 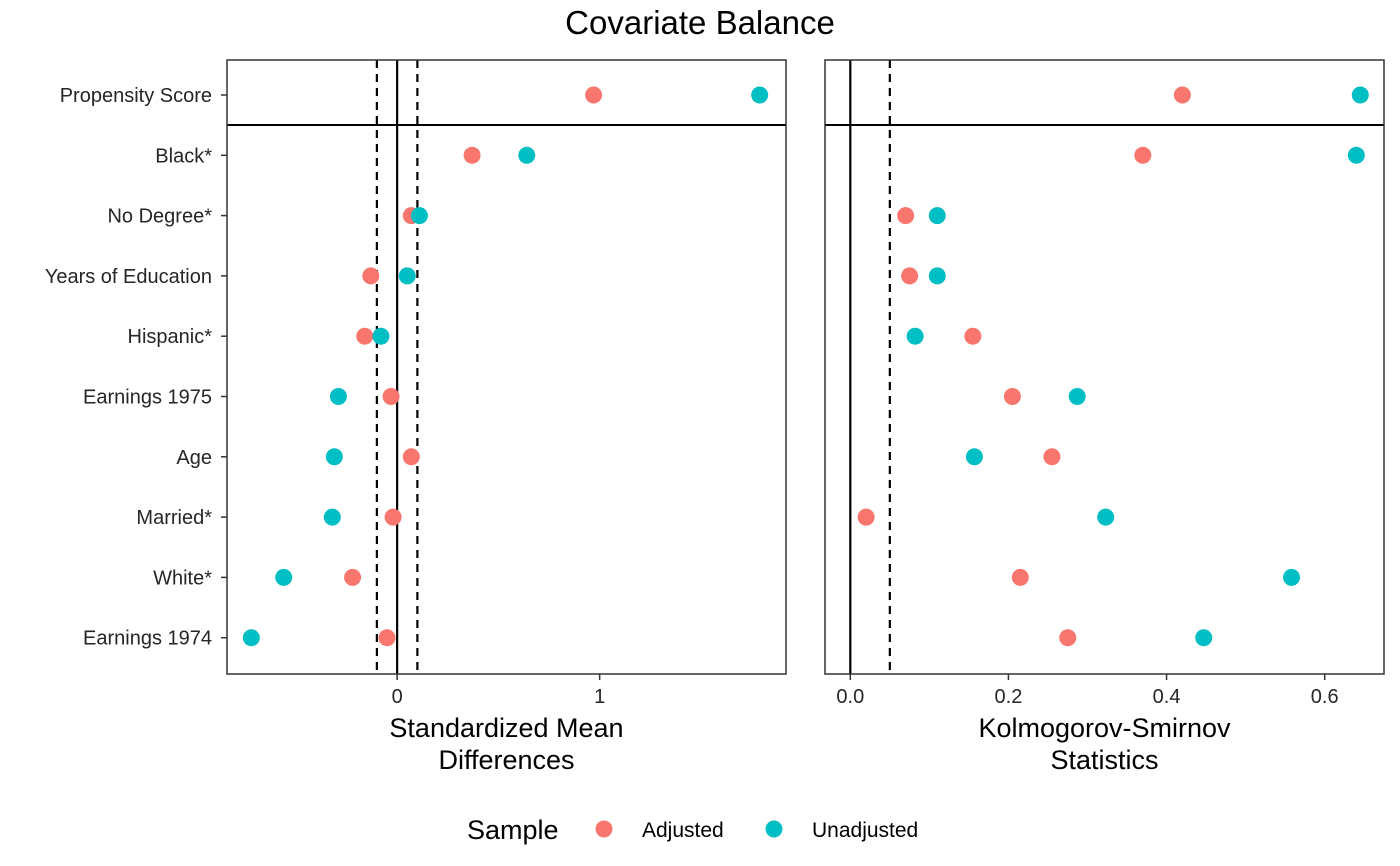 What do you see at coordinates (1009, 697) in the screenshot?
I see `x-tick-label: 0.2` at bounding box center [1009, 697].